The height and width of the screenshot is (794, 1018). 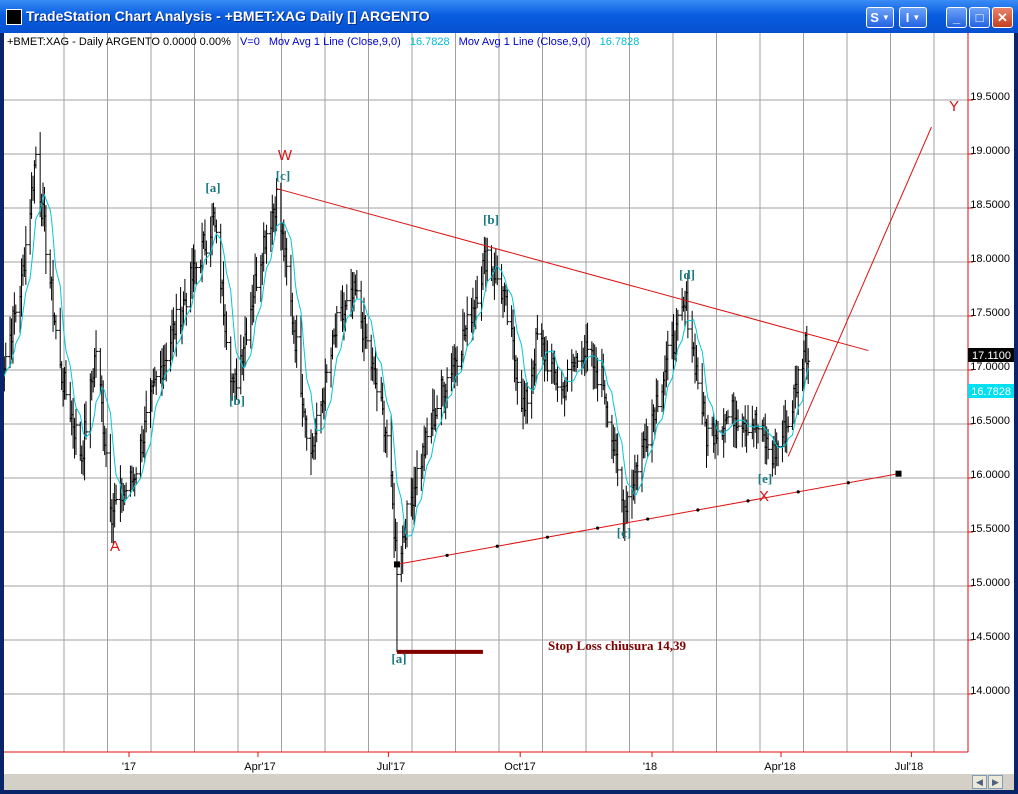 I want to click on price-tick-label: 15.5000, so click(x=990, y=529).